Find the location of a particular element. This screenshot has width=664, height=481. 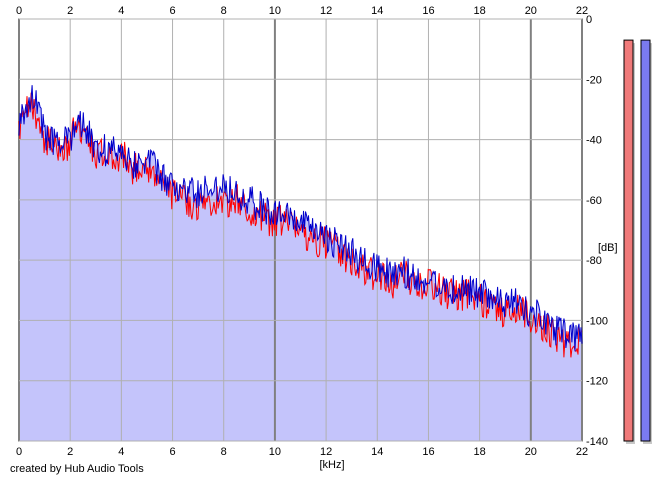

x-tick-label-bottom: 8 is located at coordinates (224, 452).